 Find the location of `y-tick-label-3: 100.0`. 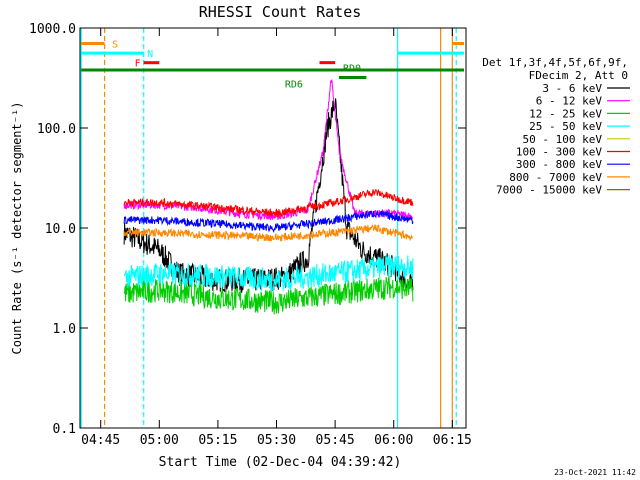

y-tick-label-3: 100.0 is located at coordinates (56, 129).